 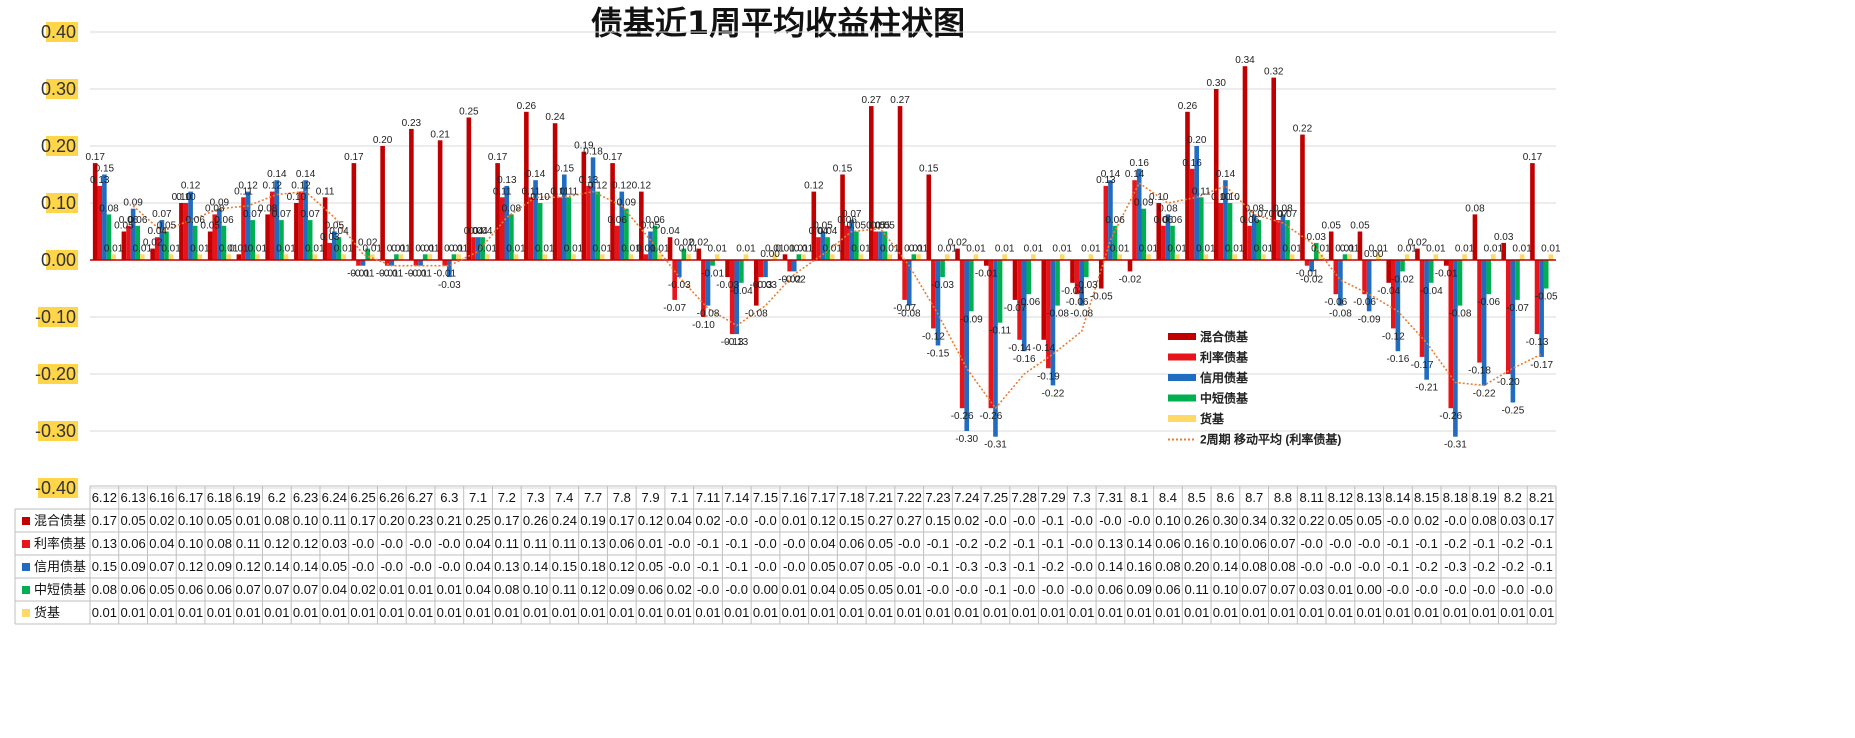 What do you see at coordinates (1393, 336) in the screenshot?
I see `data-label: -0.12` at bounding box center [1393, 336].